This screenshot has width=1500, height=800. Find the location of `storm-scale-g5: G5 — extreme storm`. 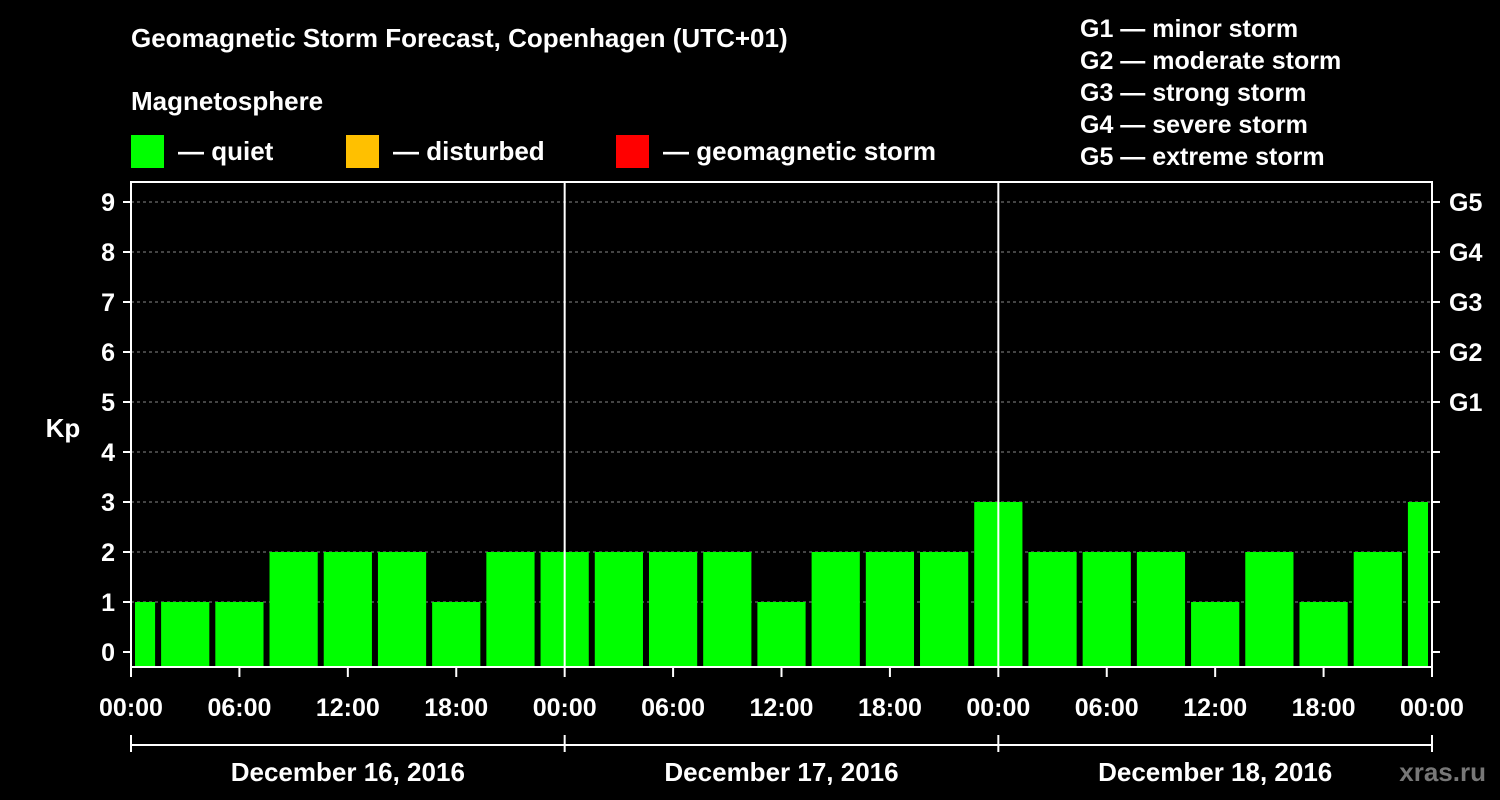

storm-scale-g5: G5 — extreme storm is located at coordinates (1202, 157).